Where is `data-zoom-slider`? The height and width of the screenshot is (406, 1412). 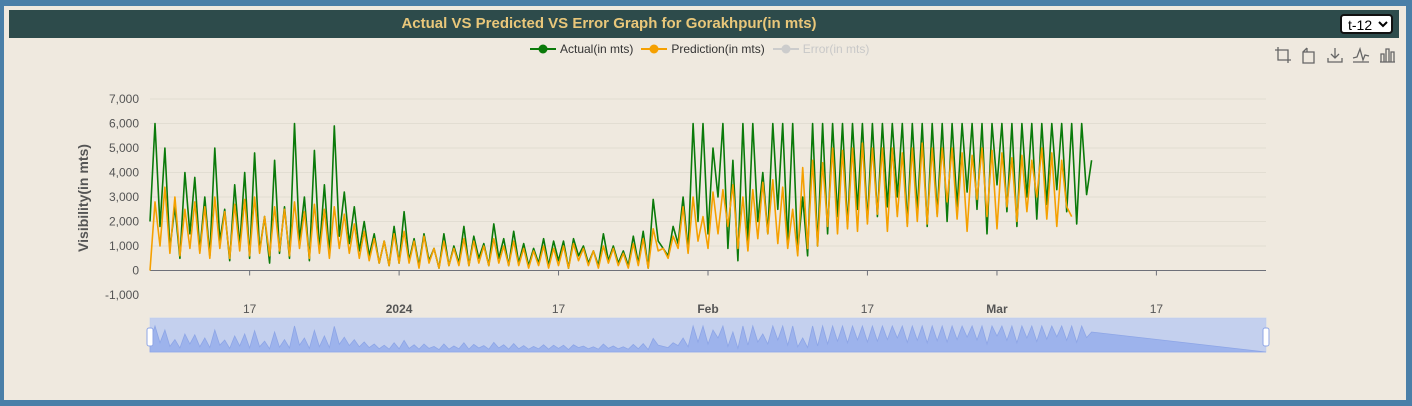 data-zoom-slider is located at coordinates (708, 335).